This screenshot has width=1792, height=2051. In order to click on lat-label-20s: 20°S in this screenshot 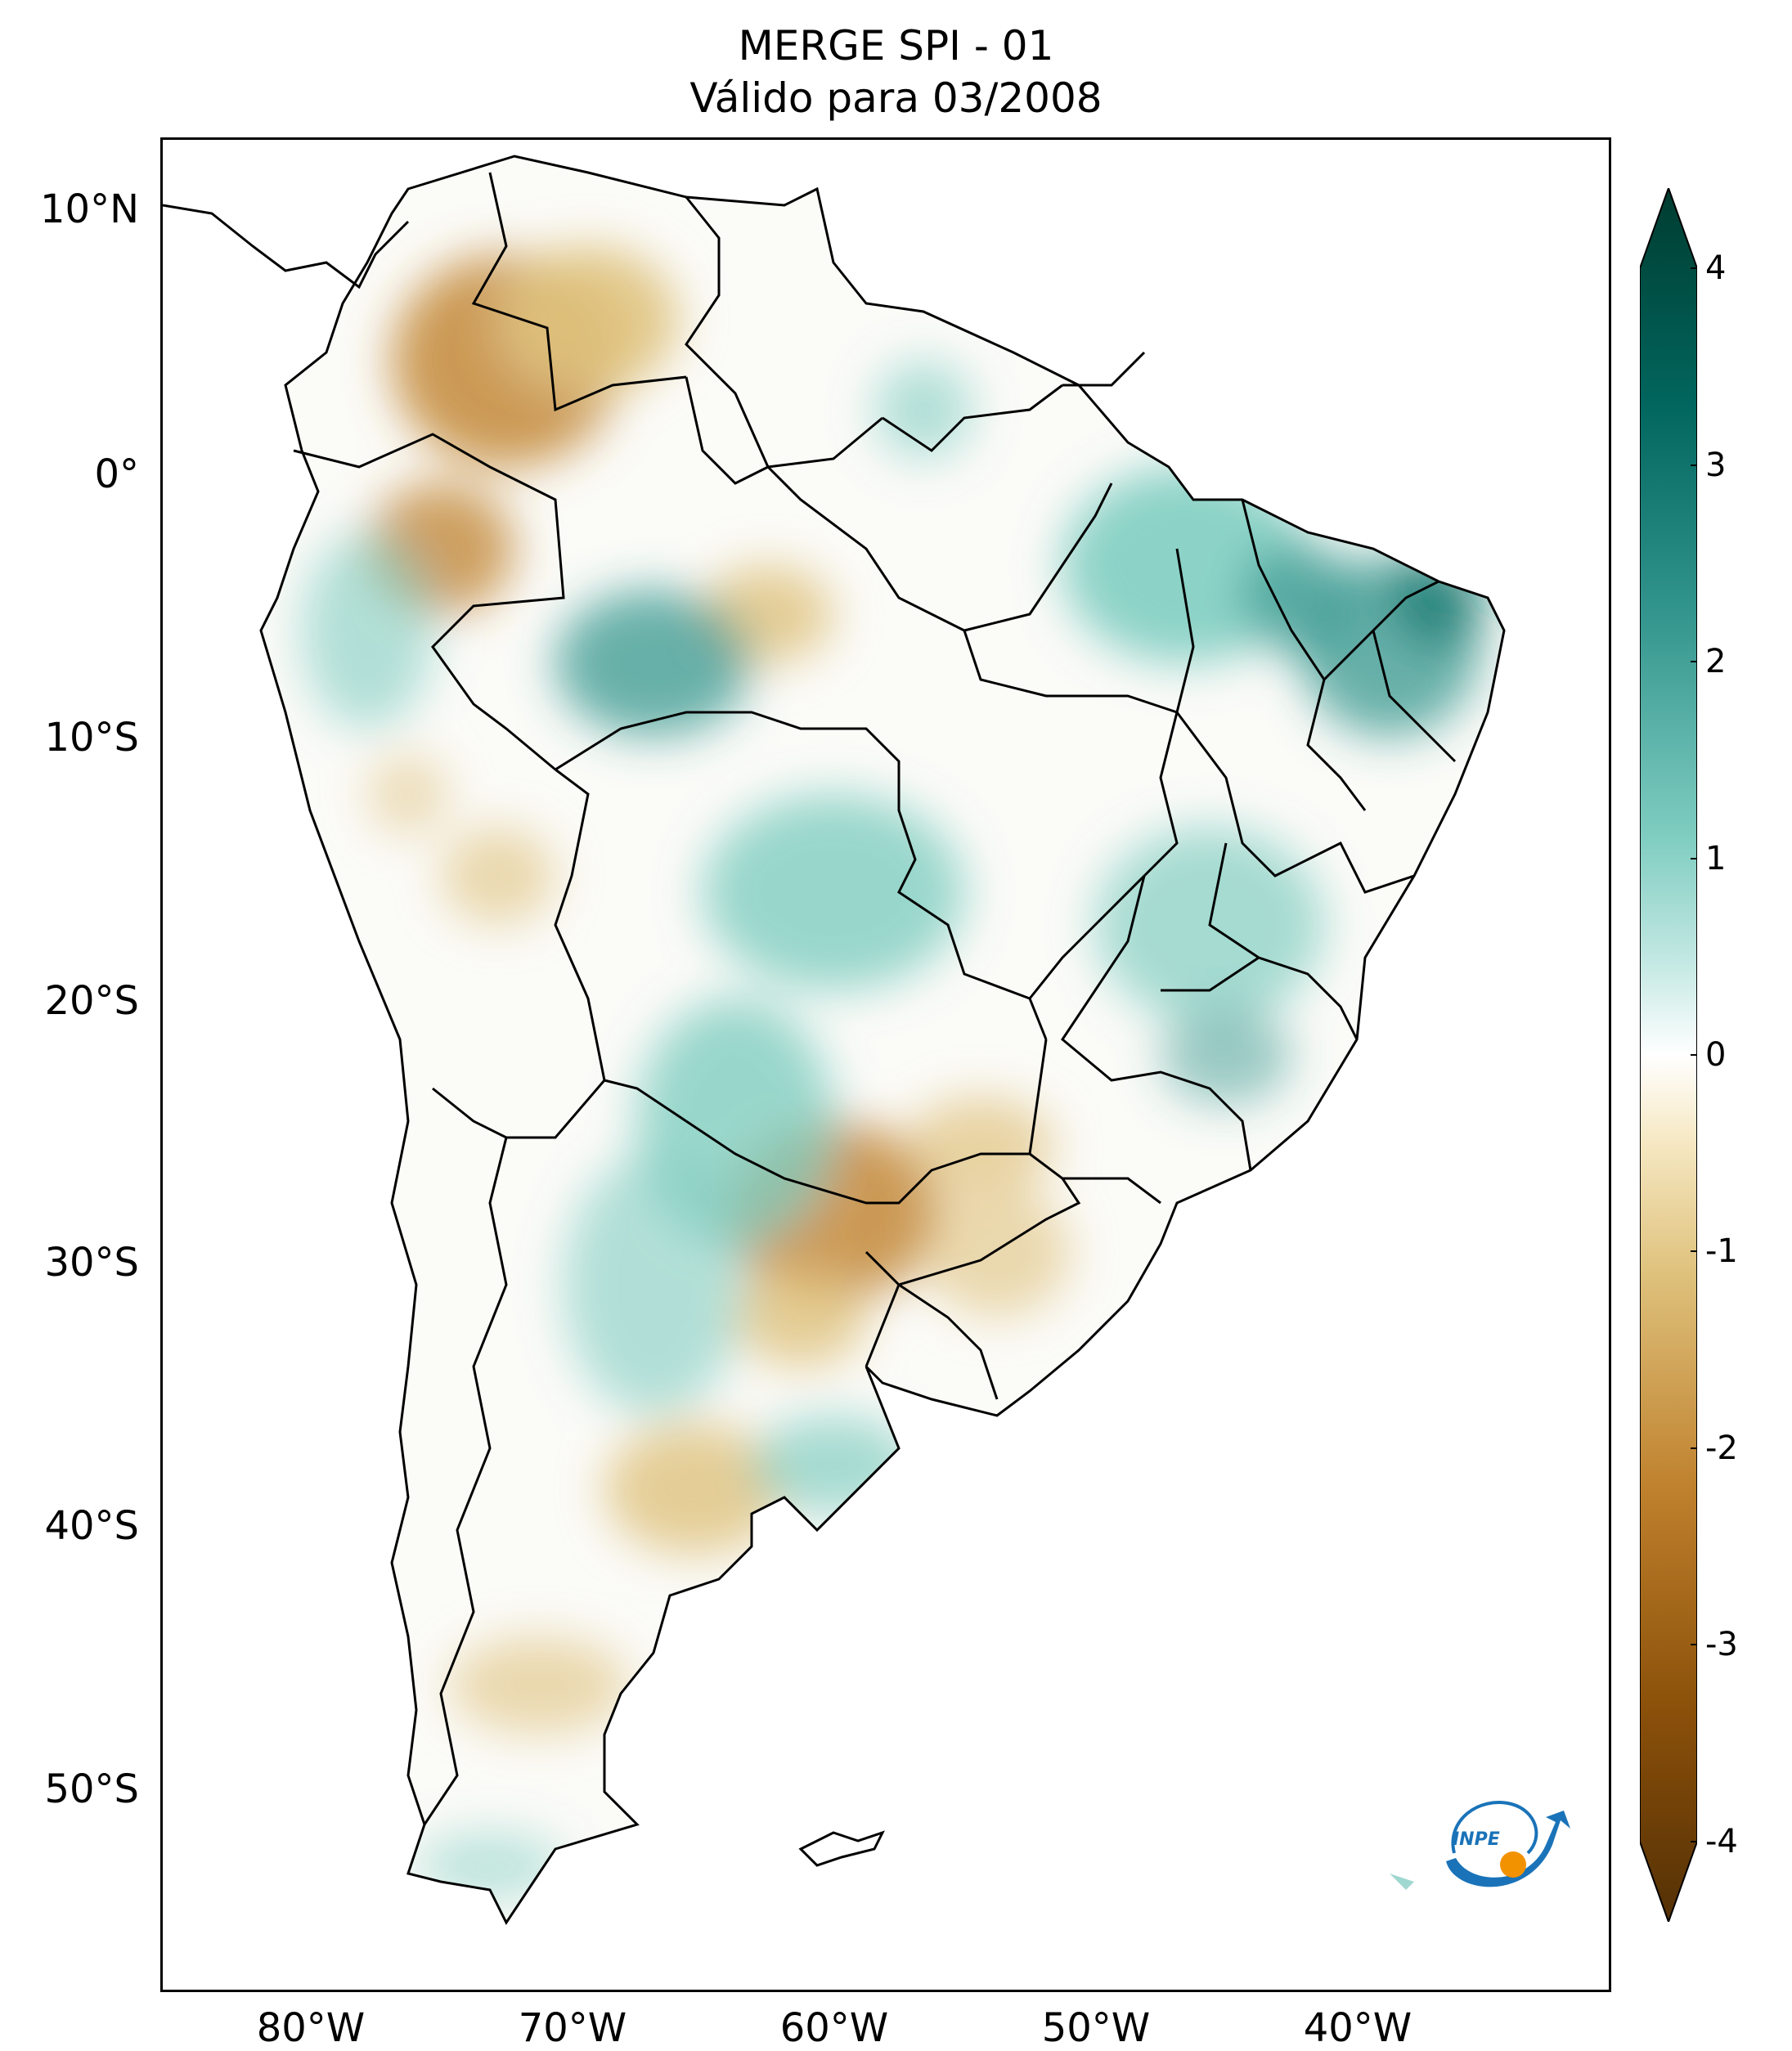, I will do `click(91, 1001)`.